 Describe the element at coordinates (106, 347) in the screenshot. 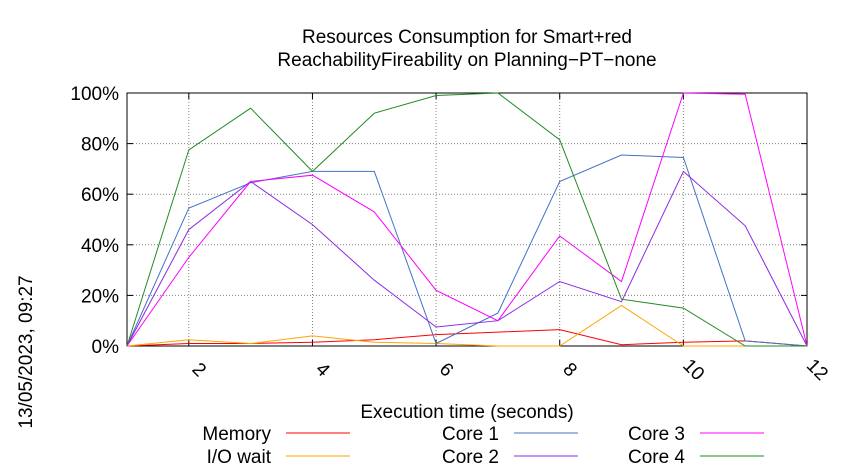

I see `y-tick-label: 0%` at that location.